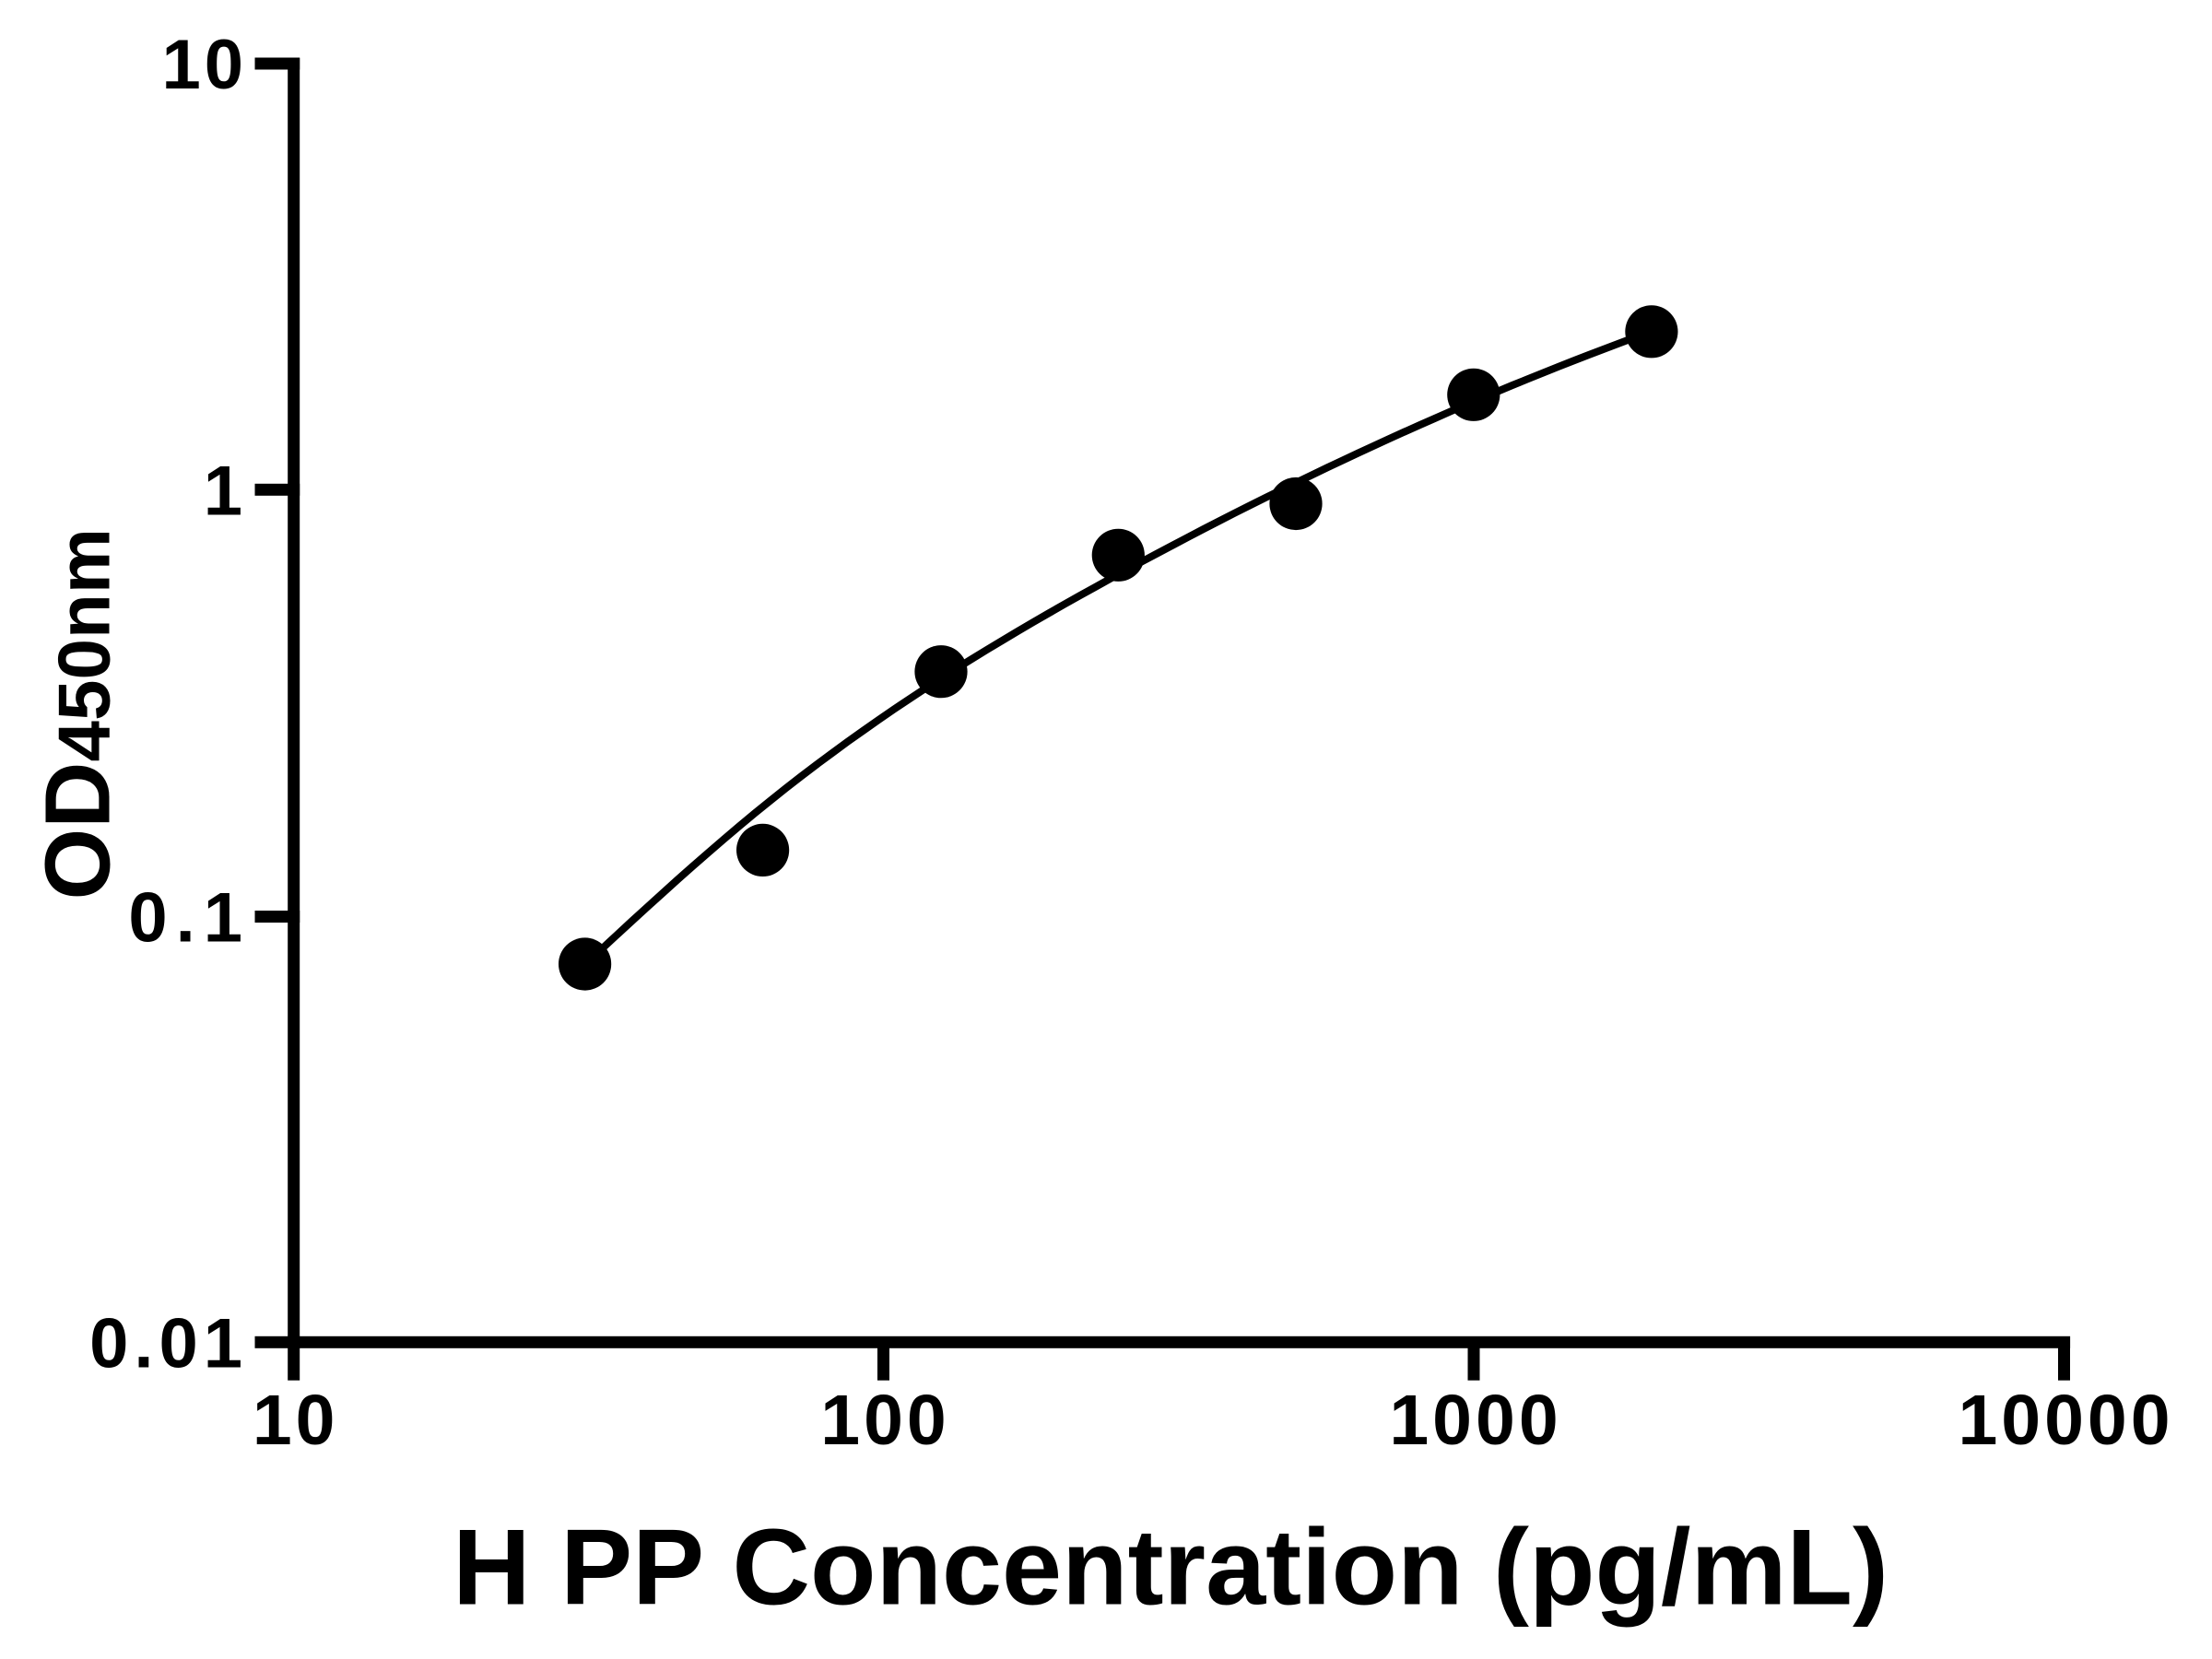 The width and height of the screenshot is (2212, 1659). I want to click on svg-text: 1, so click(225, 491).